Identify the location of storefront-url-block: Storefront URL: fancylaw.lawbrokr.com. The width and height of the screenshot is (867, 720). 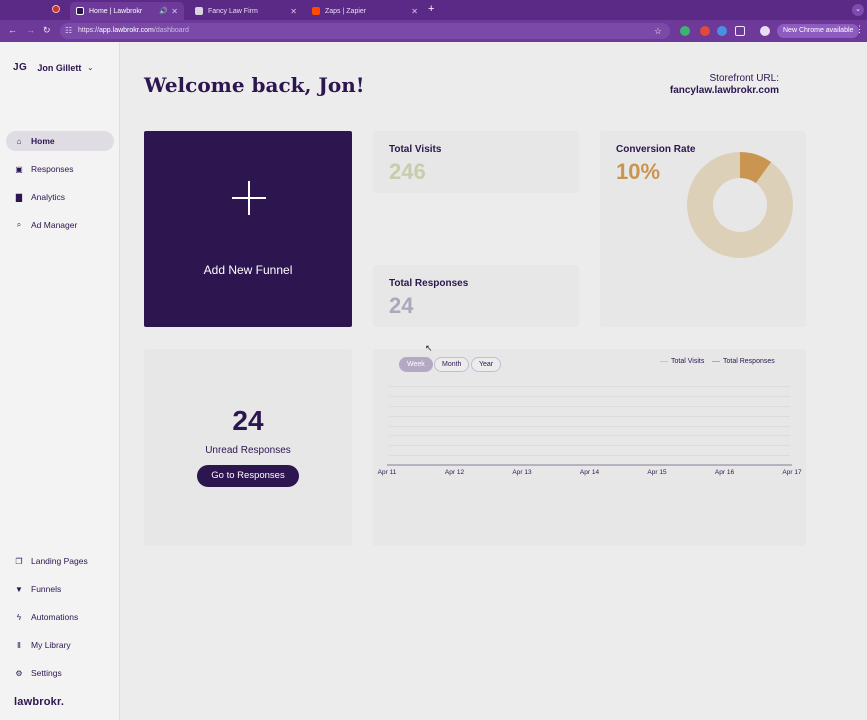
(724, 85).